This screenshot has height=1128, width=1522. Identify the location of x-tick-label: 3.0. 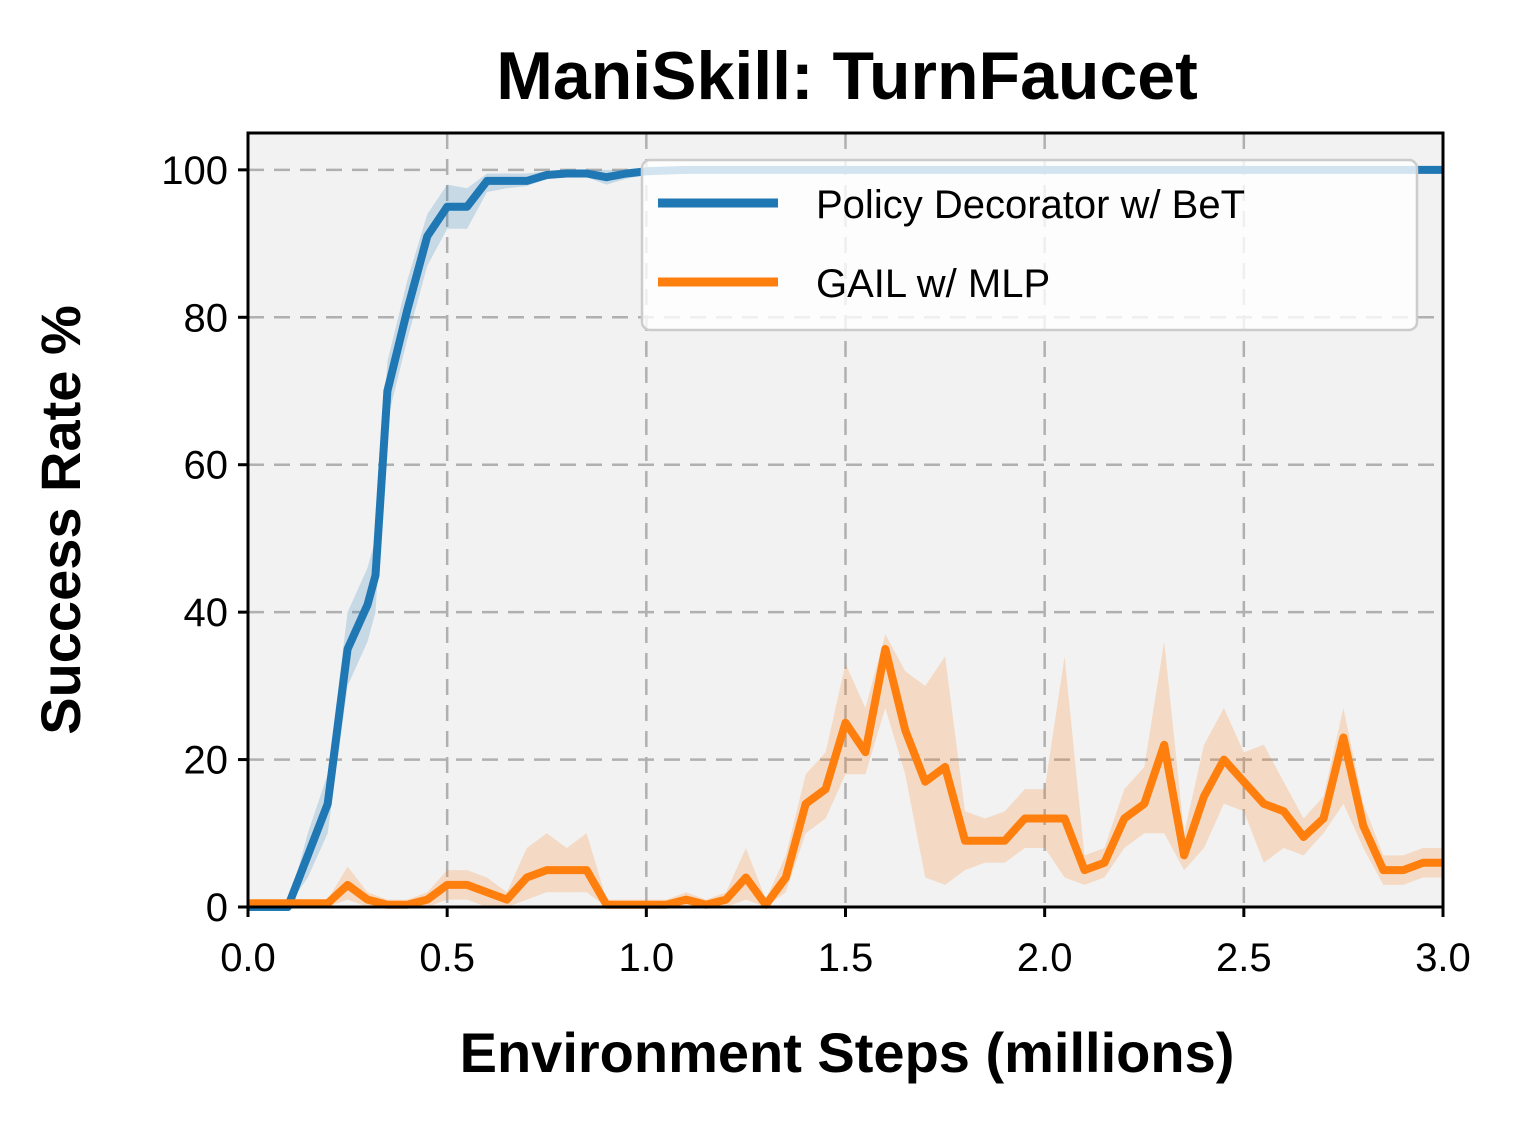
(1443, 958).